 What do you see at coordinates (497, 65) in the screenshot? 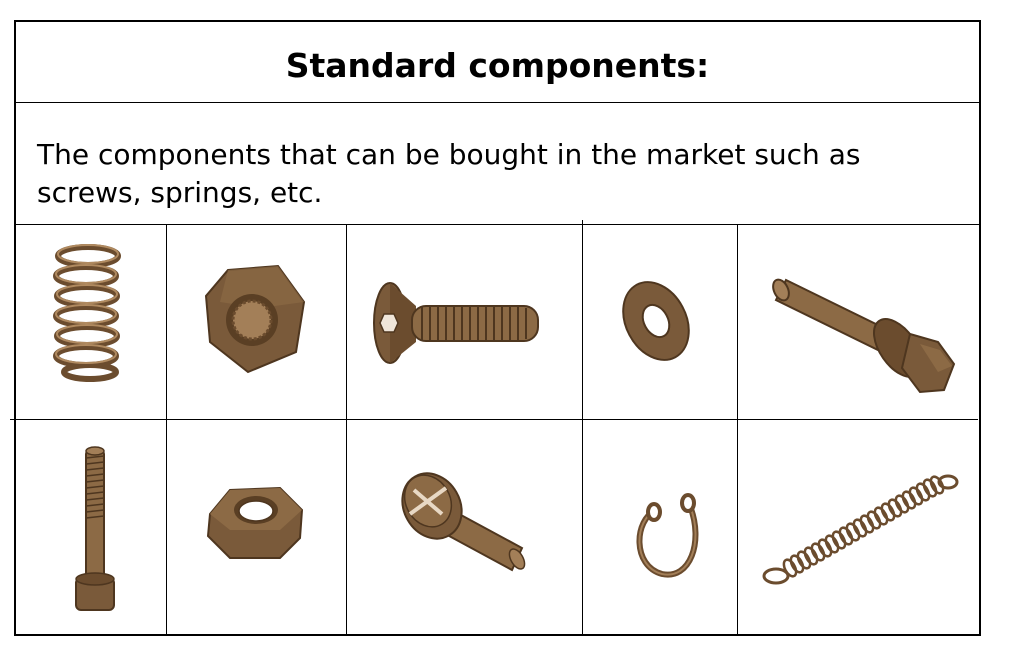
I see `page-title: Standard components:` at bounding box center [497, 65].